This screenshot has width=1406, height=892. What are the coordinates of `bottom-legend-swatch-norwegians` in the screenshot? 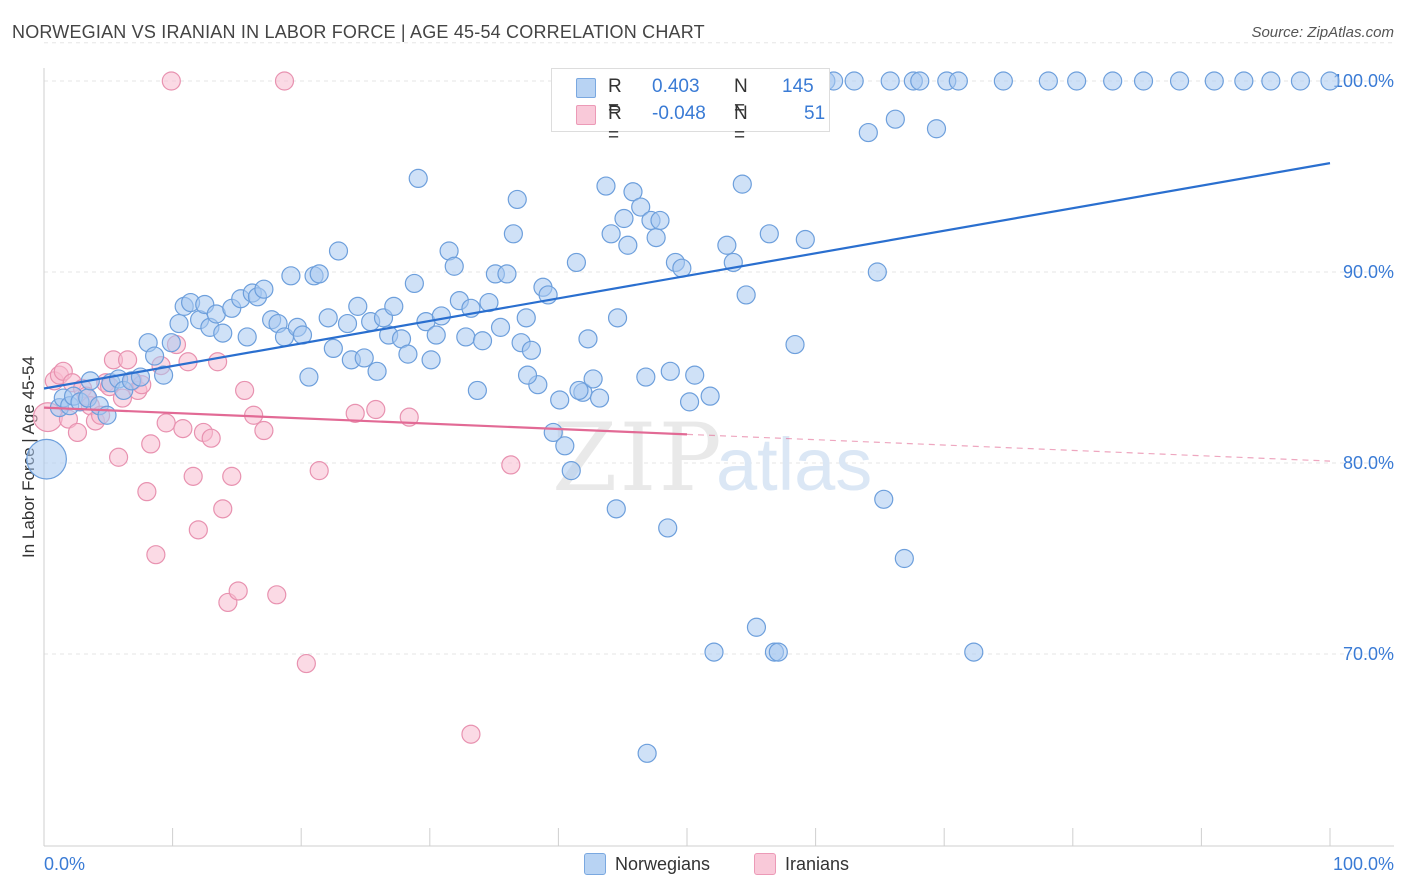 It's located at (595, 864).